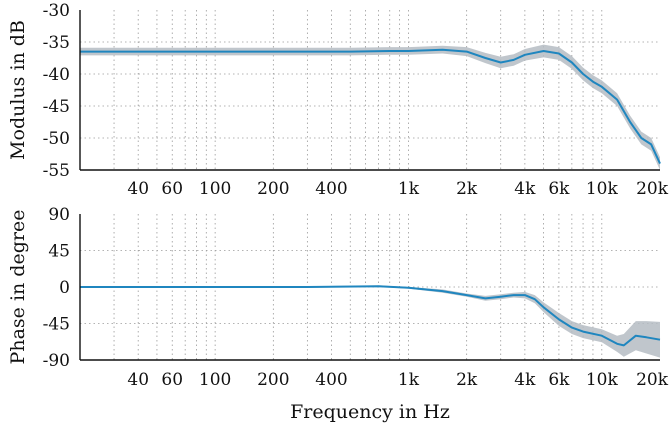  I want to click on y-tick-label: -90, so click(56, 361).